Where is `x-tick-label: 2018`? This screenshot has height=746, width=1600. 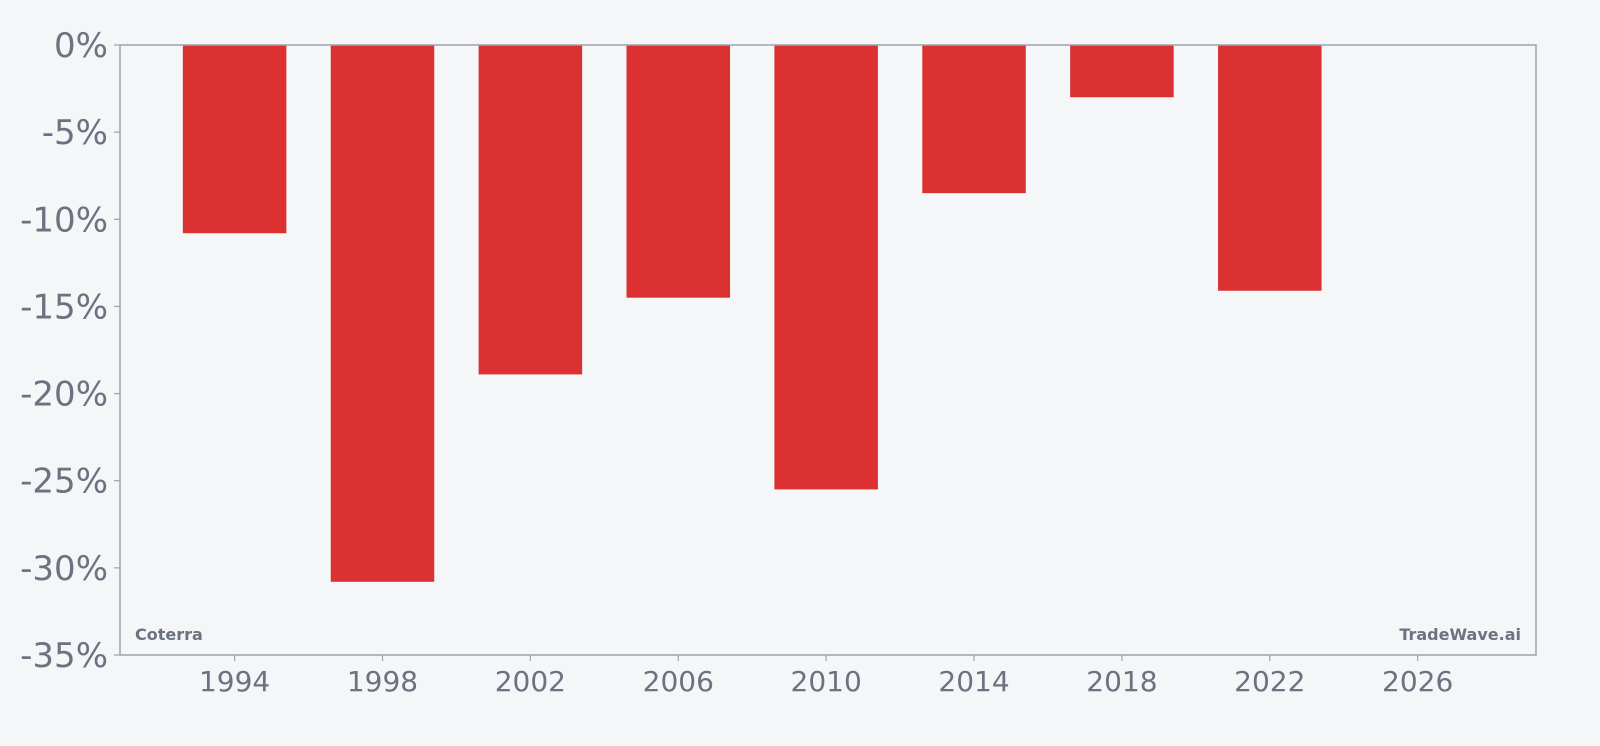
x-tick-label: 2018 is located at coordinates (1121, 681).